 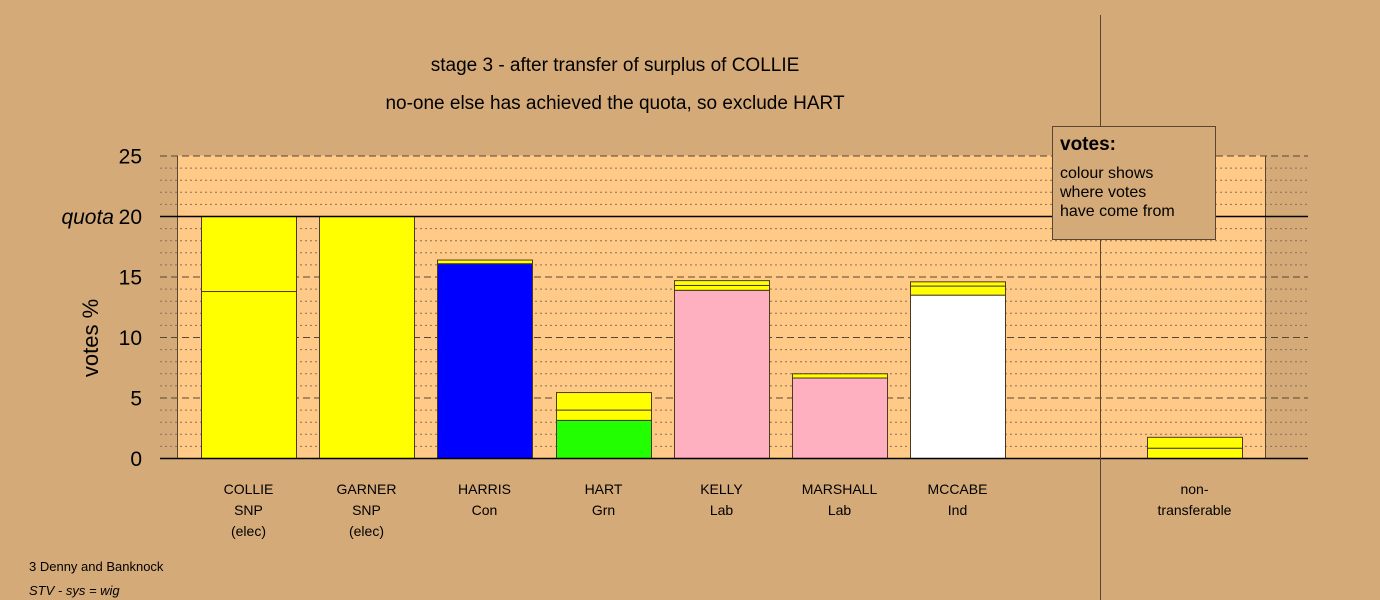 I want to click on system-label: STV - sys = wig, so click(x=74, y=590).